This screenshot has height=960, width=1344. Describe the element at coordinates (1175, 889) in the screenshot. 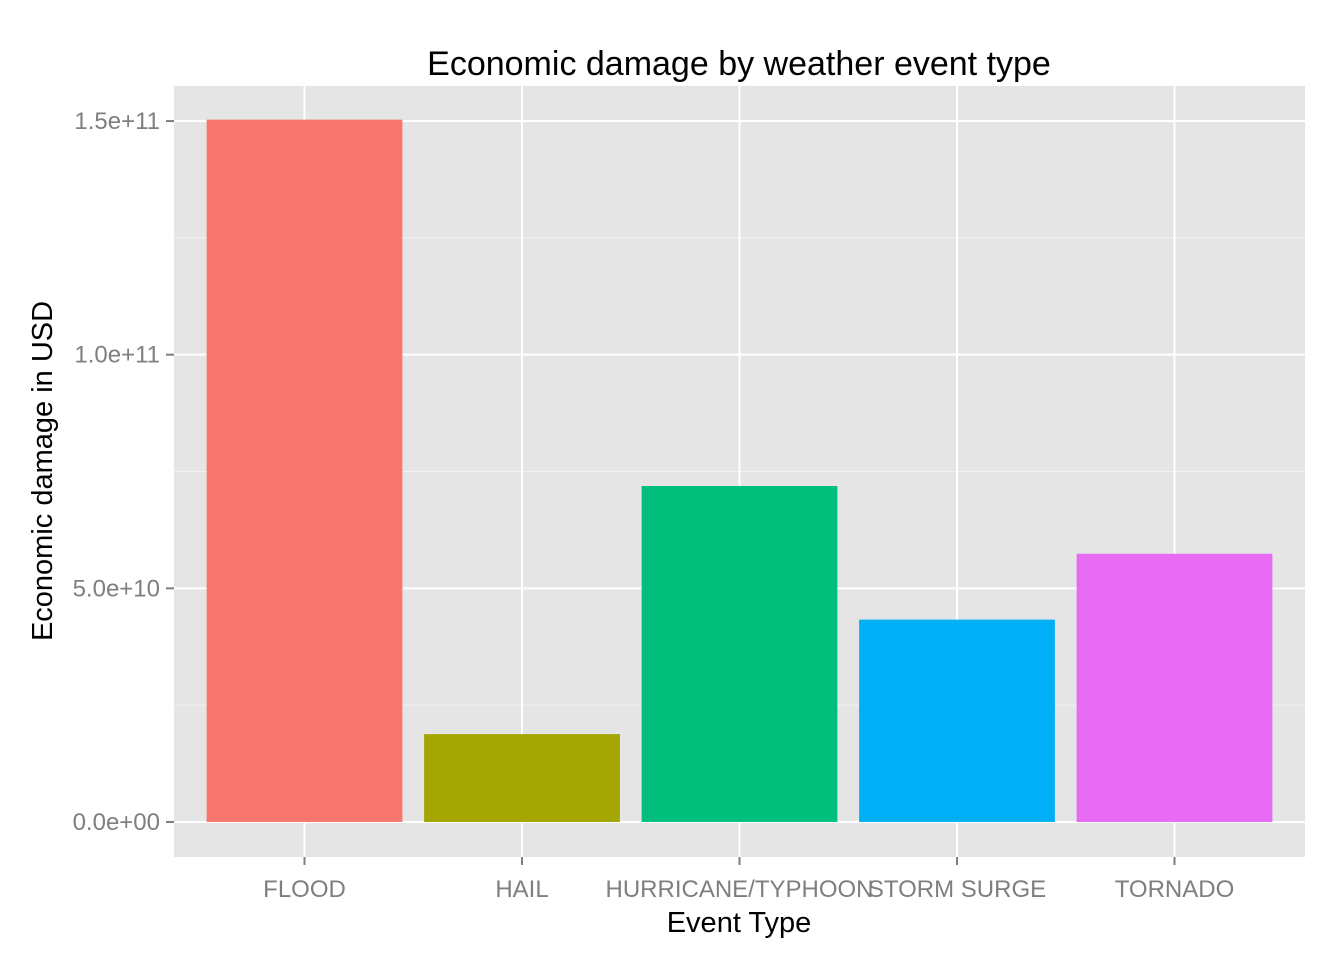

I see `x-tick-label: TORNADO` at that location.